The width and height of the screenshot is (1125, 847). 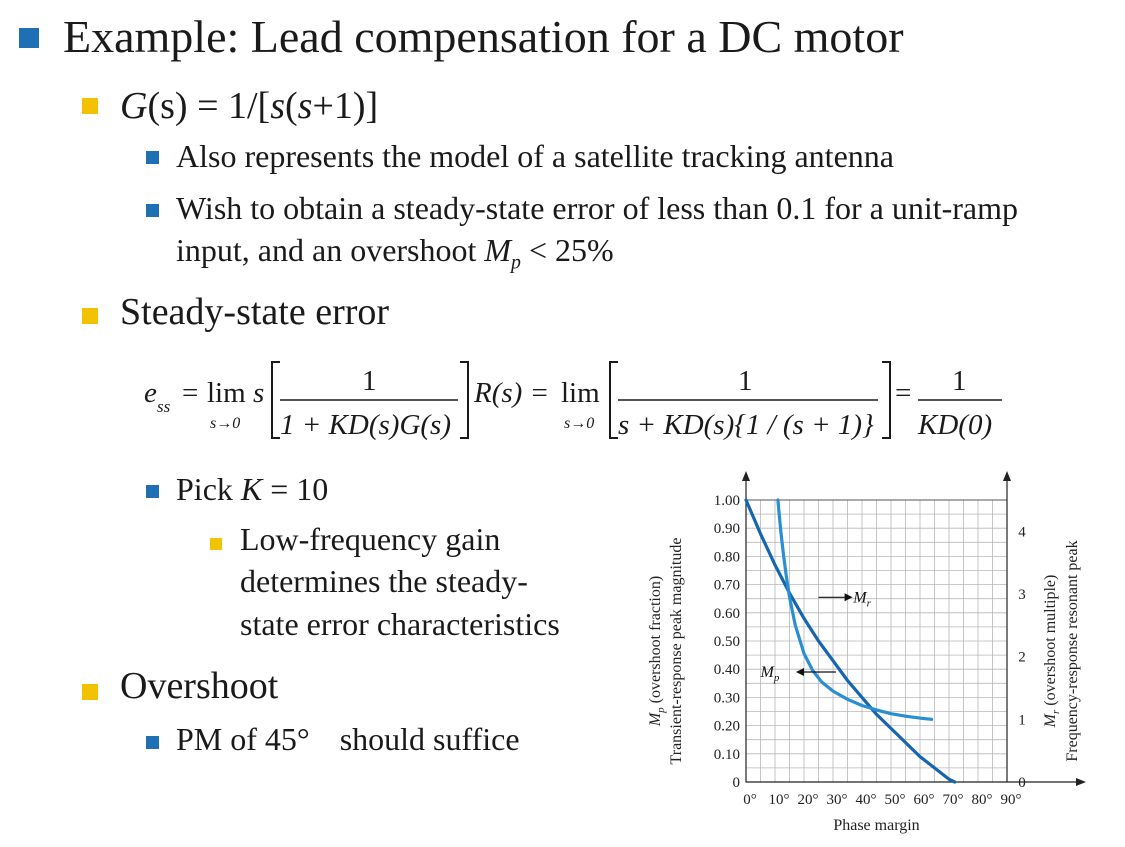 What do you see at coordinates (164, 406) in the screenshot?
I see `svg-text: ss` at bounding box center [164, 406].